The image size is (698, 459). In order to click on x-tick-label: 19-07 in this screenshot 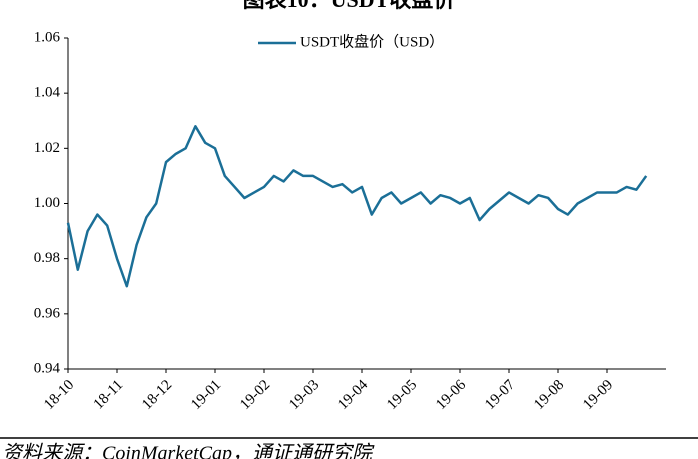, I will do `click(500, 395)`.